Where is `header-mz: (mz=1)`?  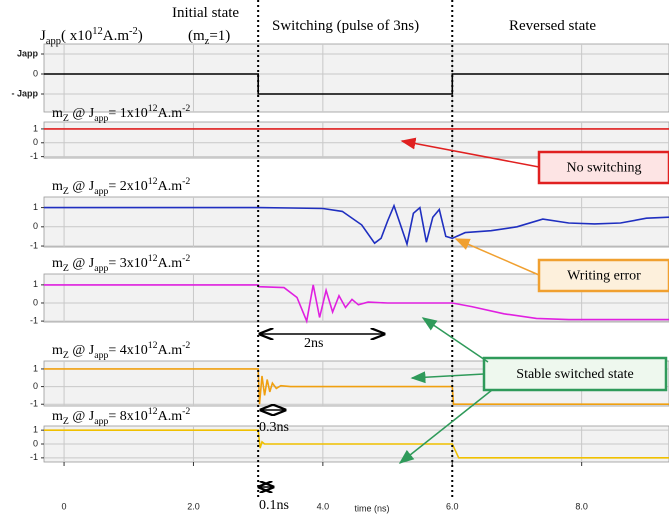 header-mz: (mz=1) is located at coordinates (209, 37).